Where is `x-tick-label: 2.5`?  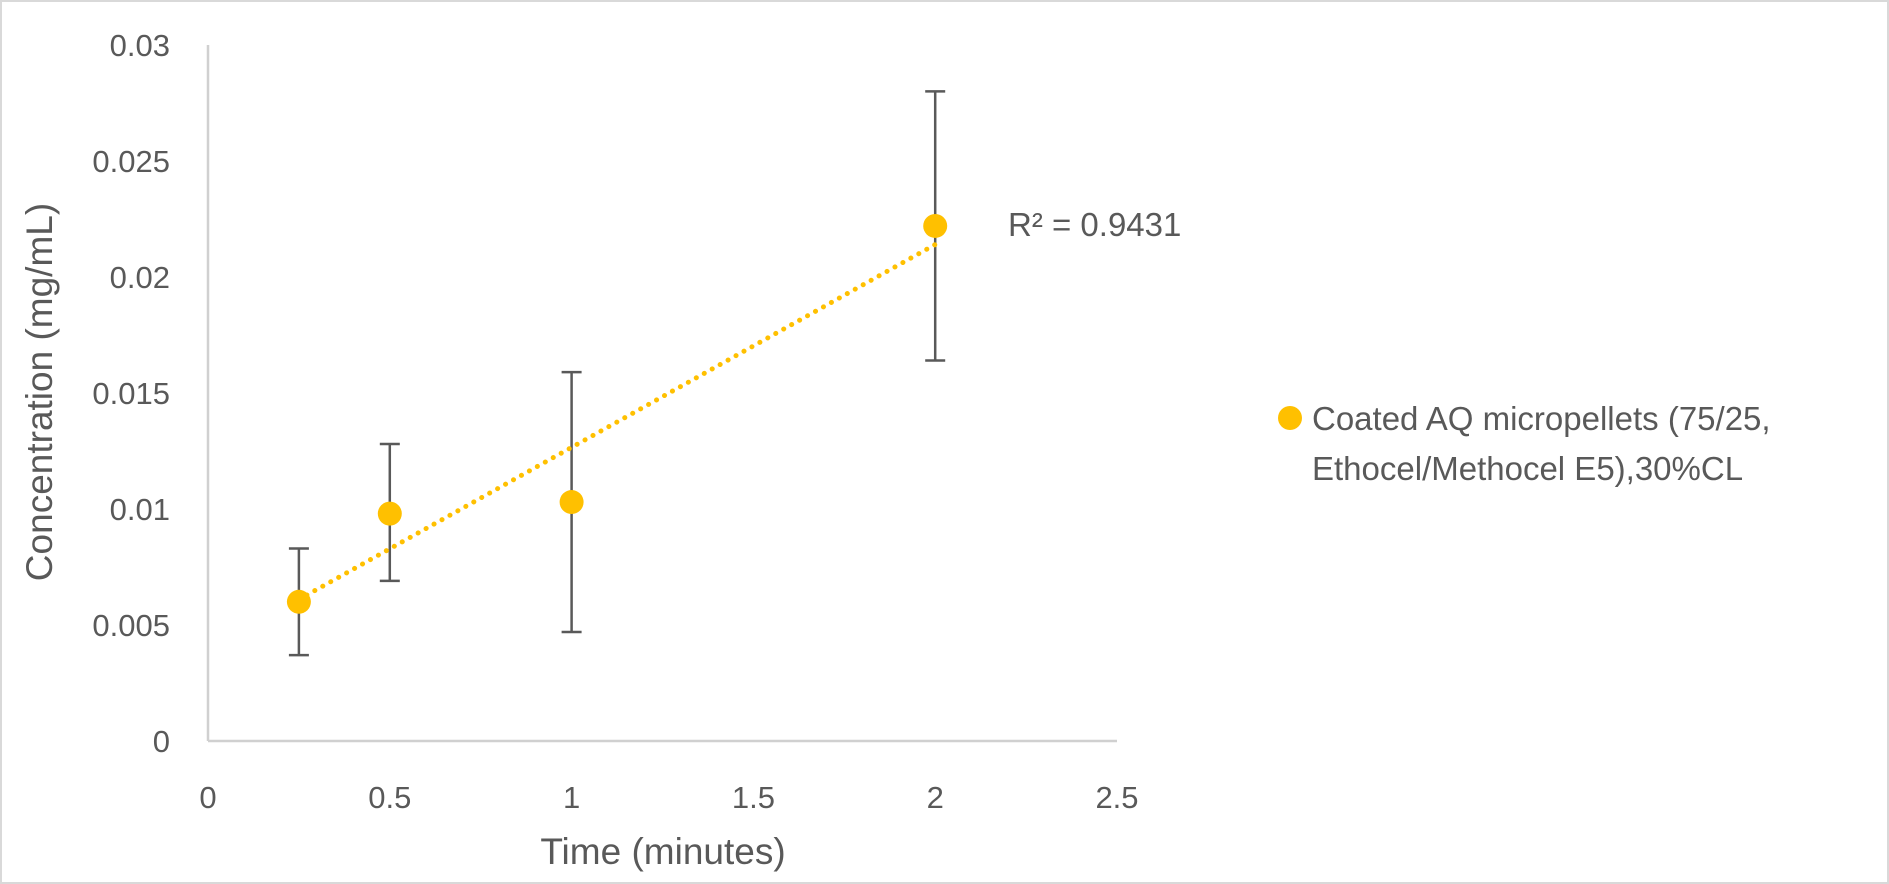
x-tick-label: 2.5 is located at coordinates (1116, 797).